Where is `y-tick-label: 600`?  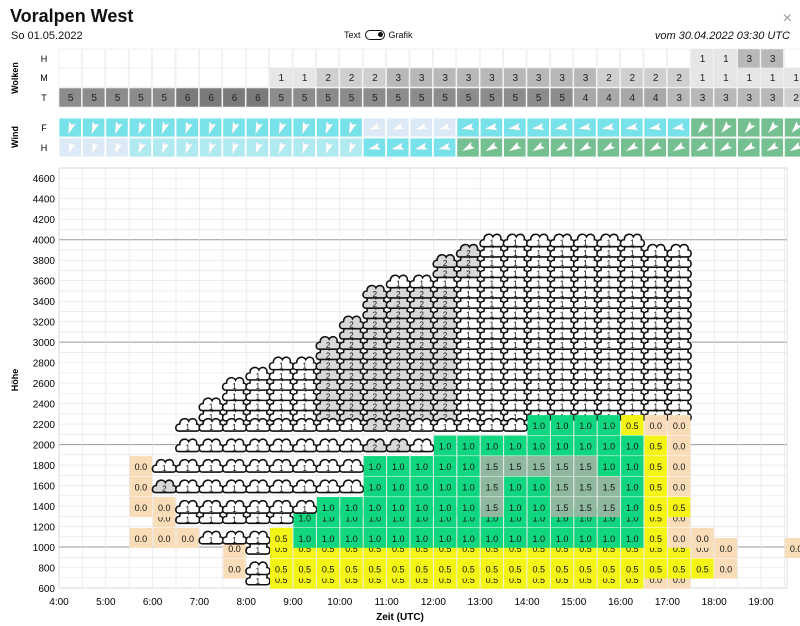 y-tick-label: 600 is located at coordinates (46, 589).